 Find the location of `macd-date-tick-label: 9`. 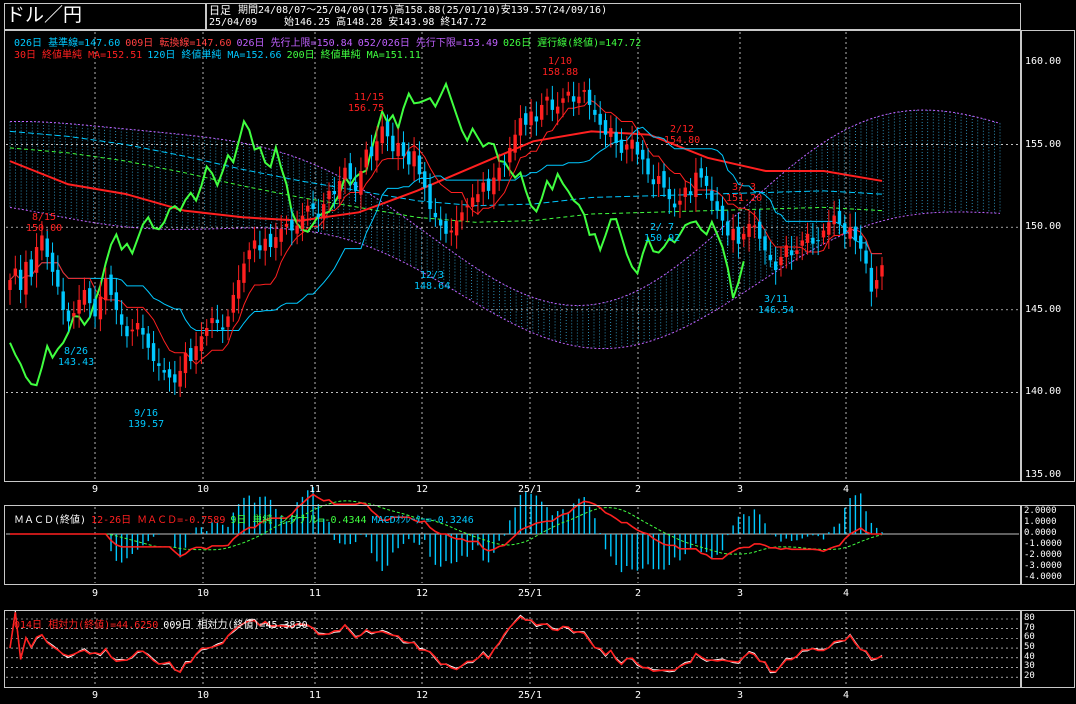

macd-date-tick-label: 9 is located at coordinates (95, 593).